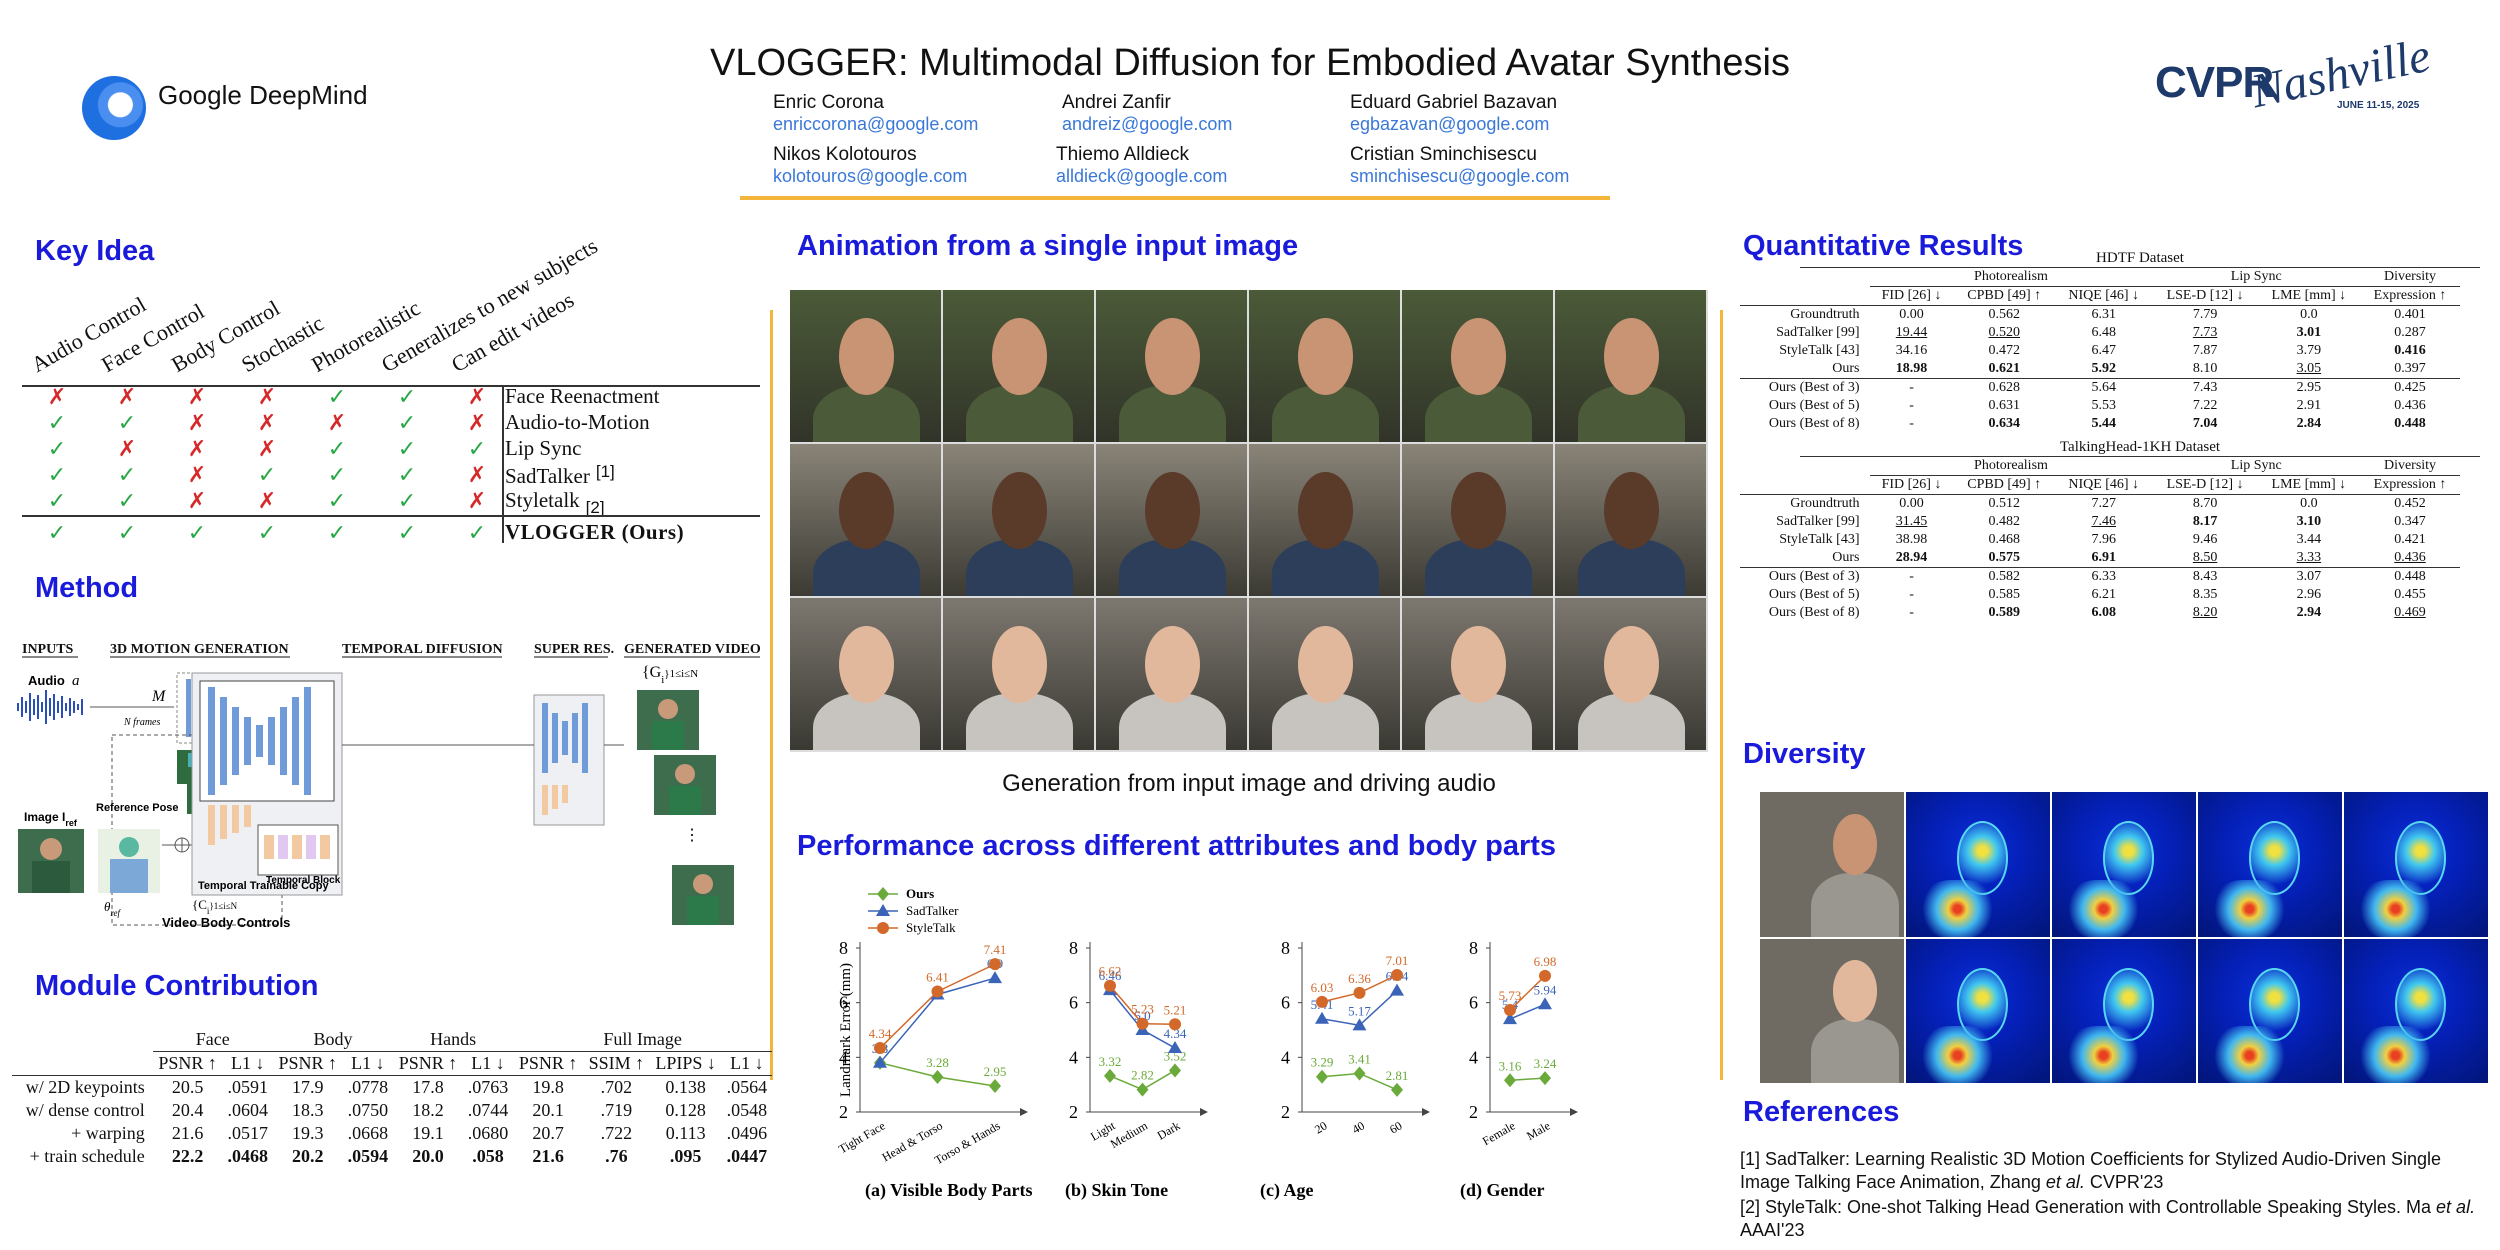 Image resolution: width=2500 pixels, height=1250 pixels. I want to click on x-tick-label: Dark, so click(1169, 1130).